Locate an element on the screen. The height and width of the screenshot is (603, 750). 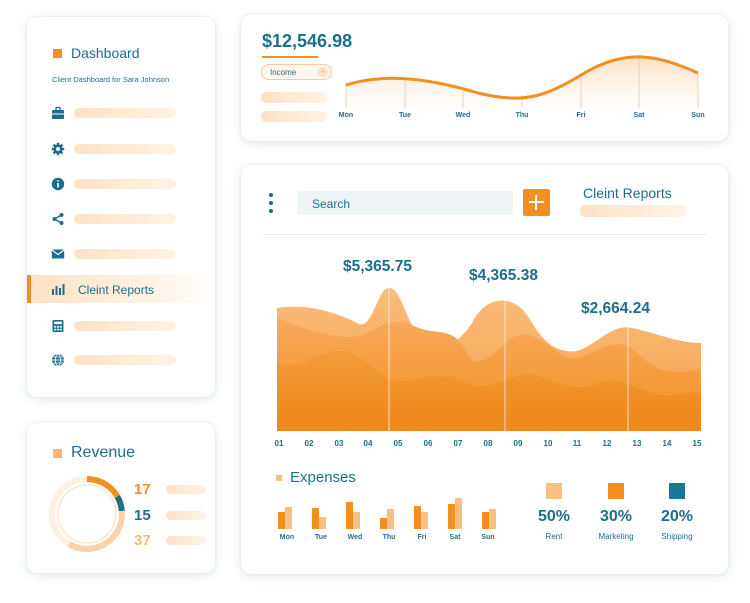
x-axis-label: 11 is located at coordinates (577, 443).